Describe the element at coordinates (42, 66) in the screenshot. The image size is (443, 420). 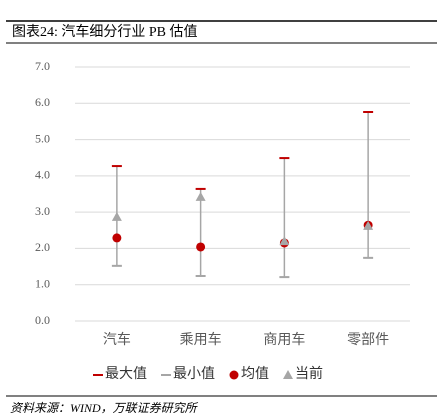
I see `y-tick-label: 7.0` at that location.